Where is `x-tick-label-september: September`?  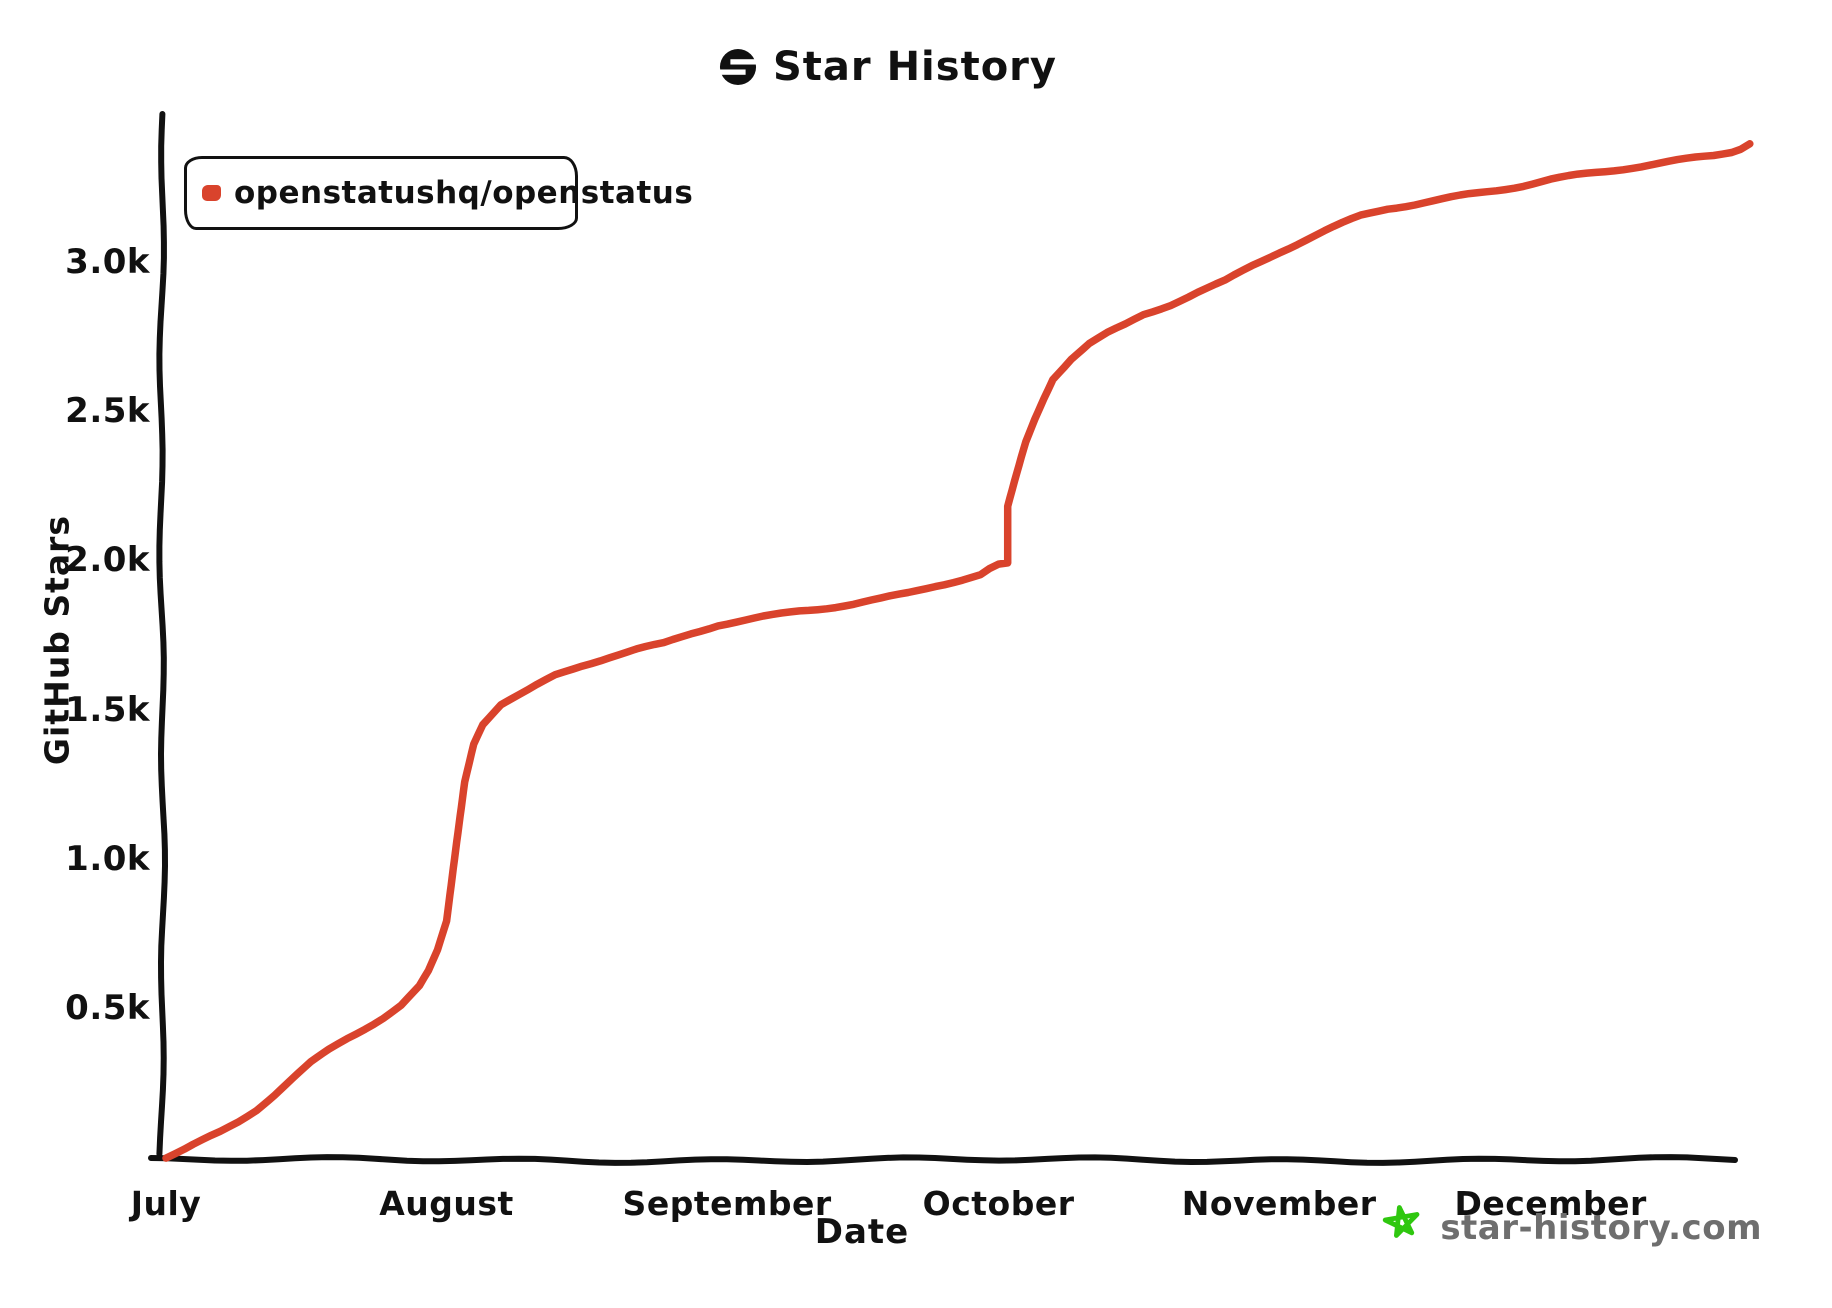
x-tick-label-september: September is located at coordinates (727, 1203).